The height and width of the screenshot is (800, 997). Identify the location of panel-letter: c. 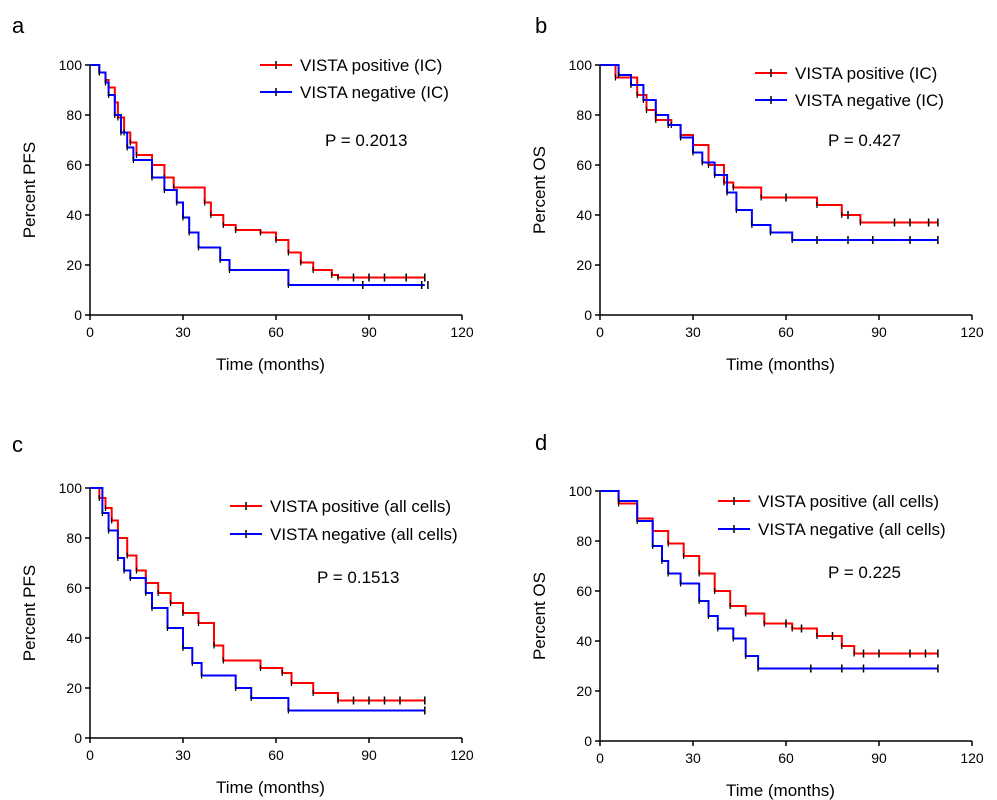
(17, 444).